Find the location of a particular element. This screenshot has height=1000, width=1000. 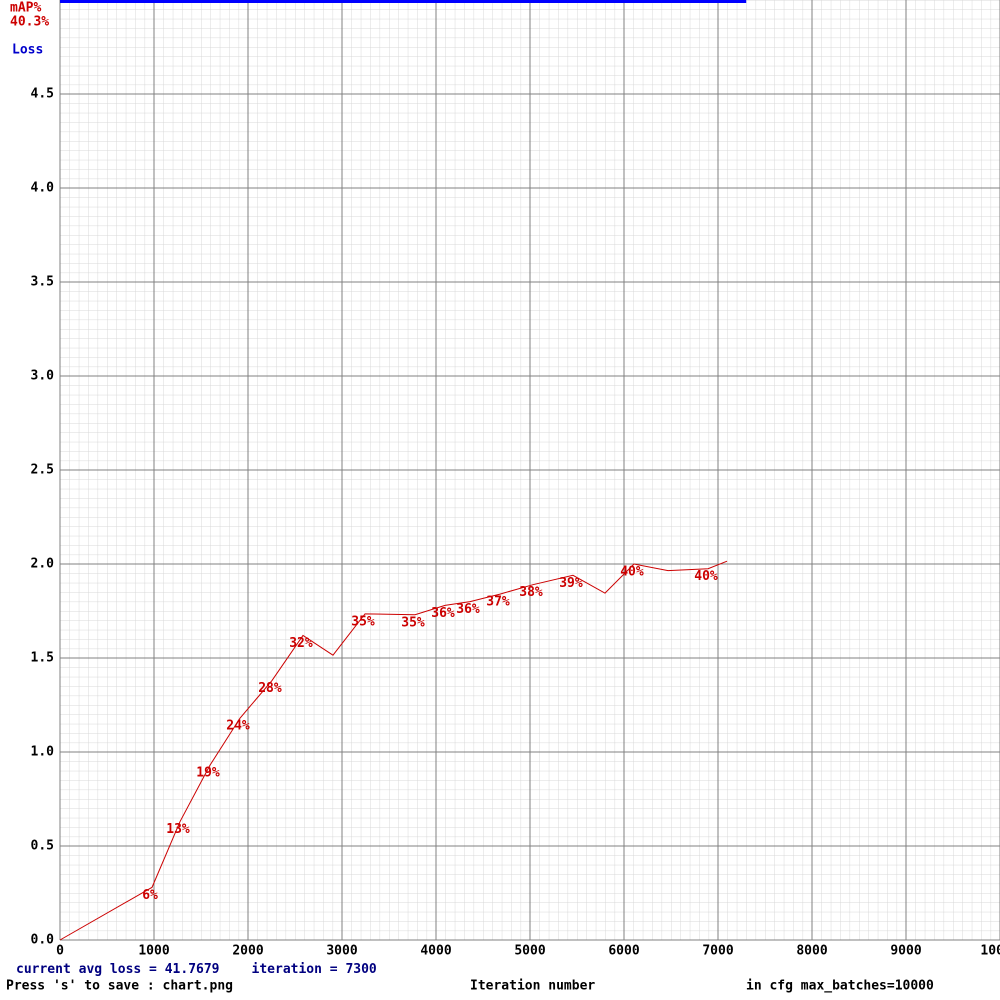

x-tick-label: 7000 is located at coordinates (717, 951).